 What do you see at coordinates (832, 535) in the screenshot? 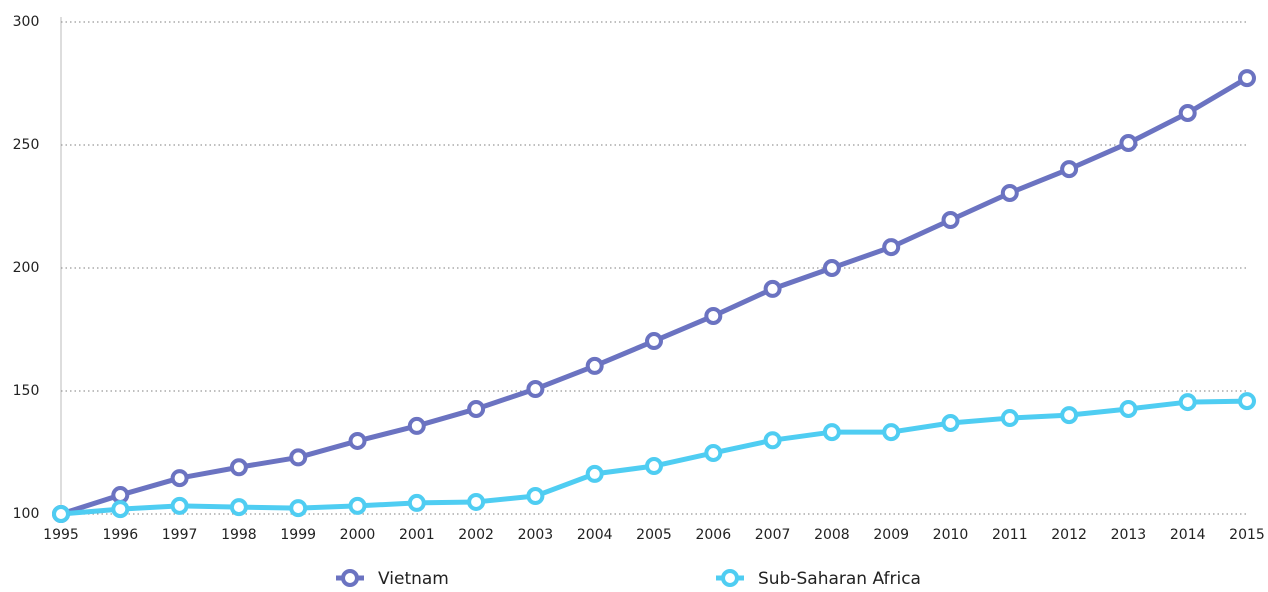
I see `x-tick-label: 2008` at bounding box center [832, 535].